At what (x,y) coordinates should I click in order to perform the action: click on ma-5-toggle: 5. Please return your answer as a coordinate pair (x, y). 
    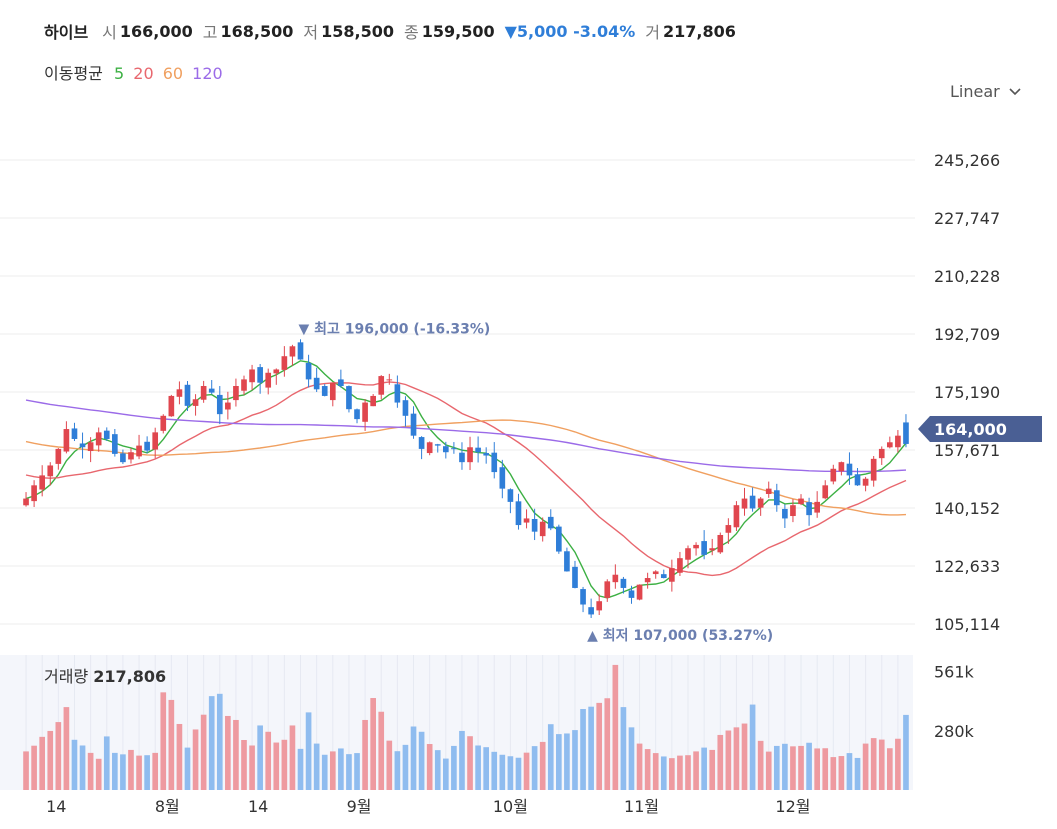
    Looking at the image, I should click on (119, 73).